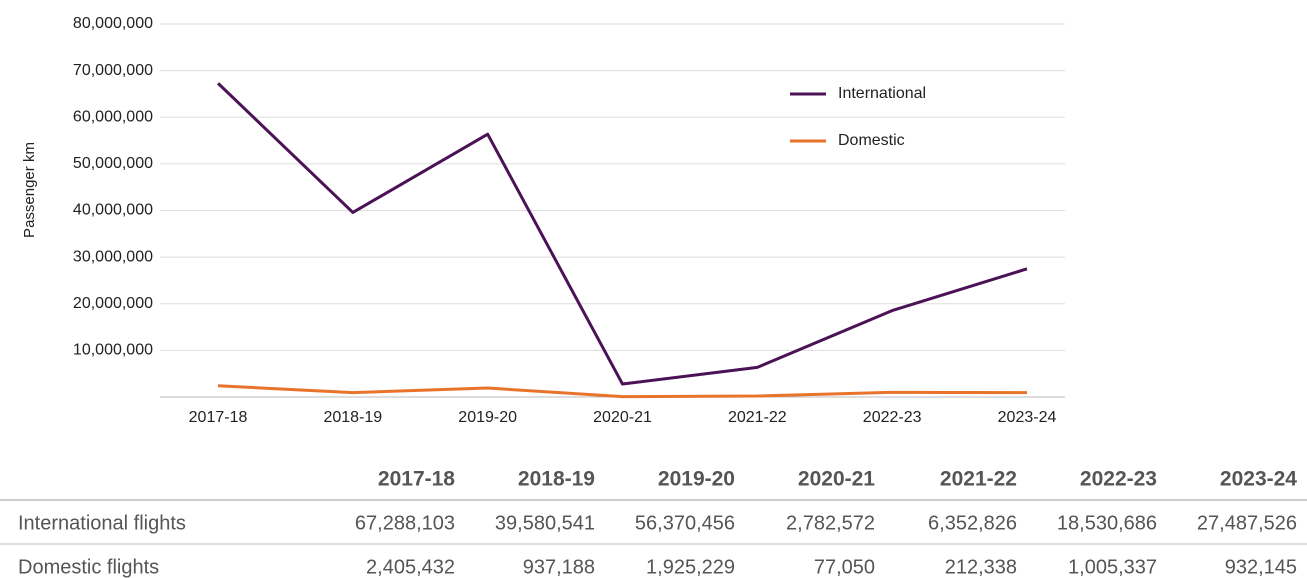  I want to click on y-tick-label: 70,000,000, so click(113, 70).